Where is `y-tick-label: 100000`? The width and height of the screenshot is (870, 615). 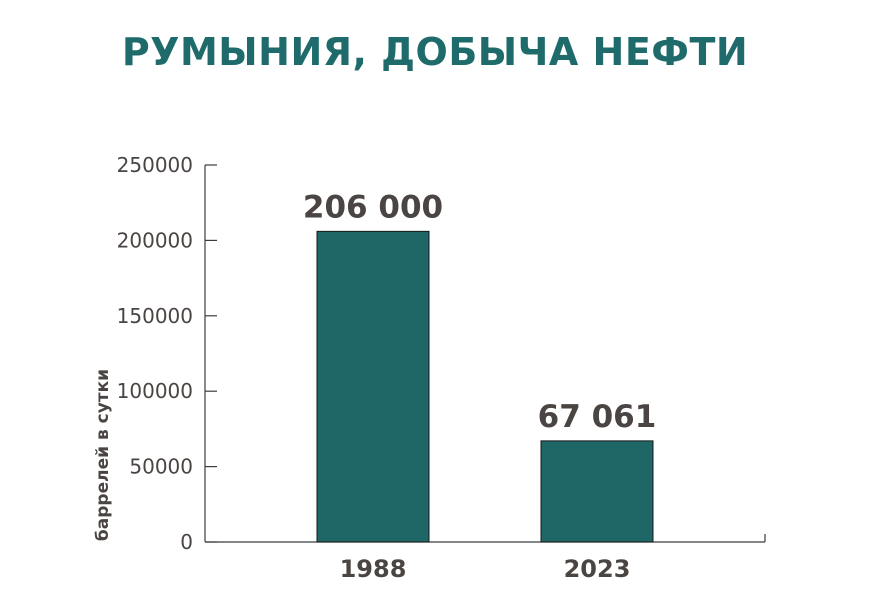
y-tick-label: 100000 is located at coordinates (155, 391).